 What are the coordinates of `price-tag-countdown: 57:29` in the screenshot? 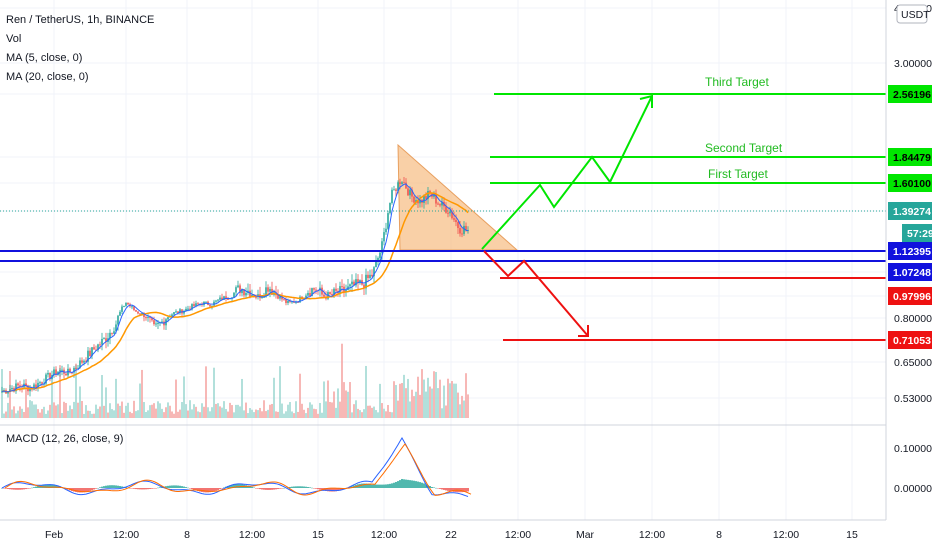 It's located at (917, 233).